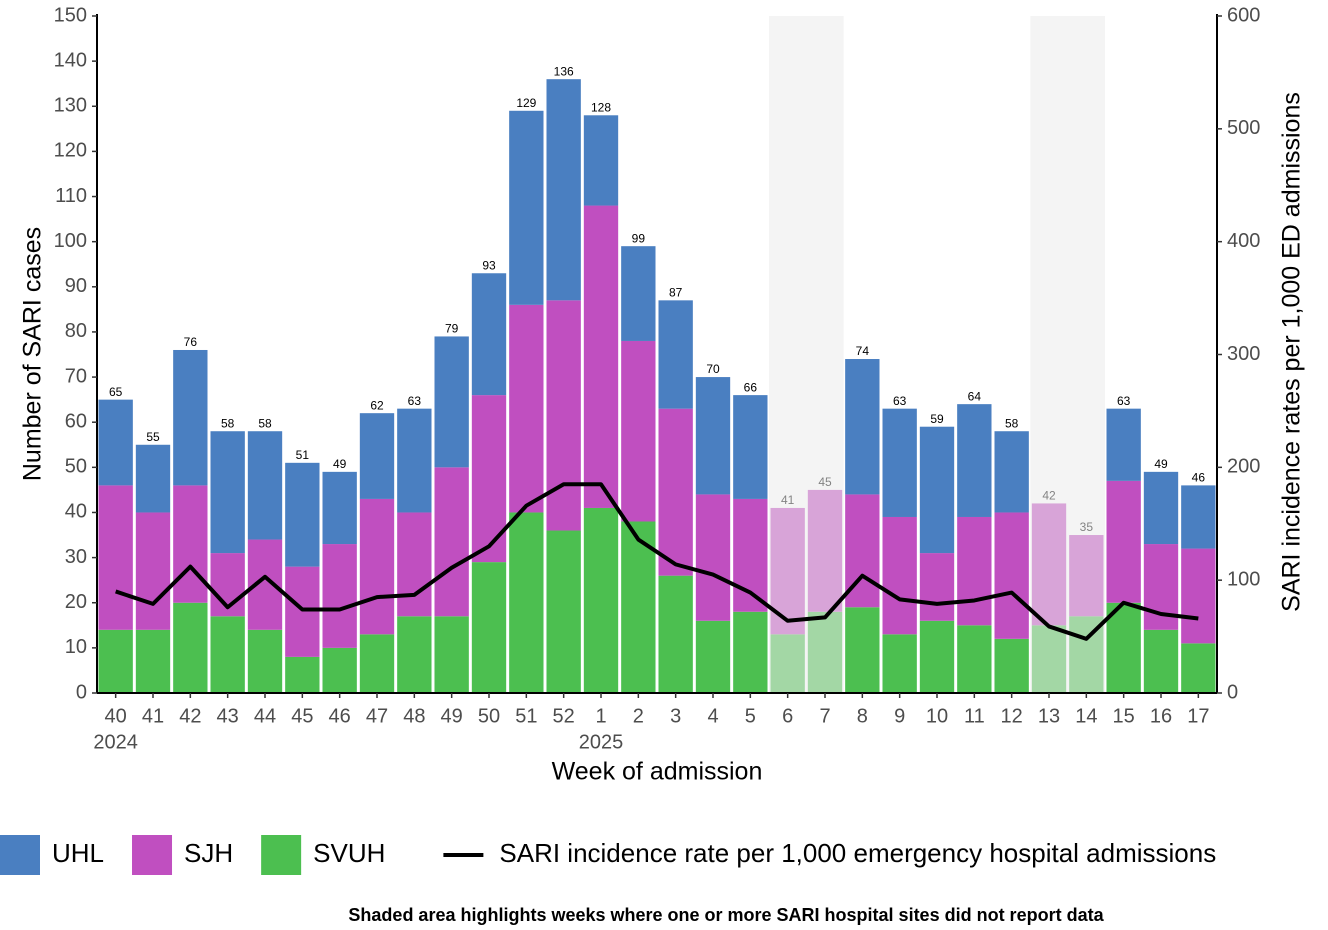  What do you see at coordinates (974, 716) in the screenshot?
I see `x-tick-label: 11` at bounding box center [974, 716].